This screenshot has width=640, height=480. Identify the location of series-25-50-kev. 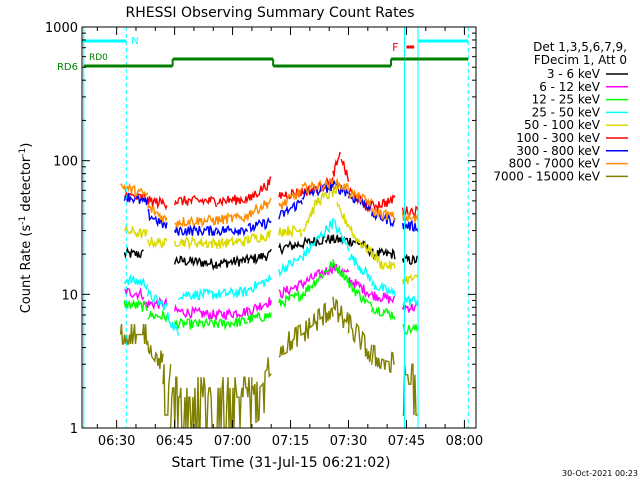
(271, 277).